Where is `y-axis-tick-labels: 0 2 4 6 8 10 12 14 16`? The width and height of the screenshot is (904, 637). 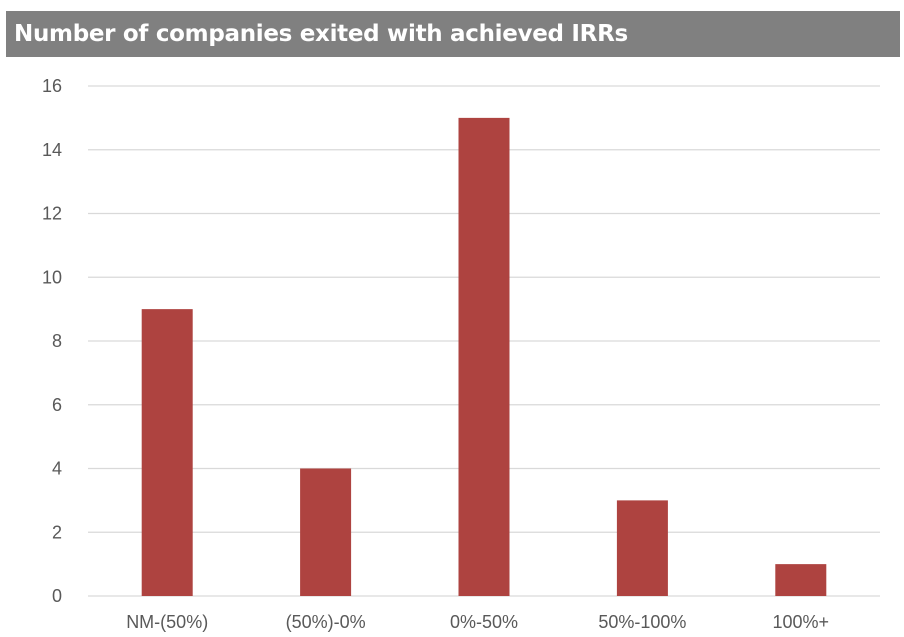
y-axis-tick-labels: 0 2 4 6 8 10 12 14 16 is located at coordinates (52, 341).